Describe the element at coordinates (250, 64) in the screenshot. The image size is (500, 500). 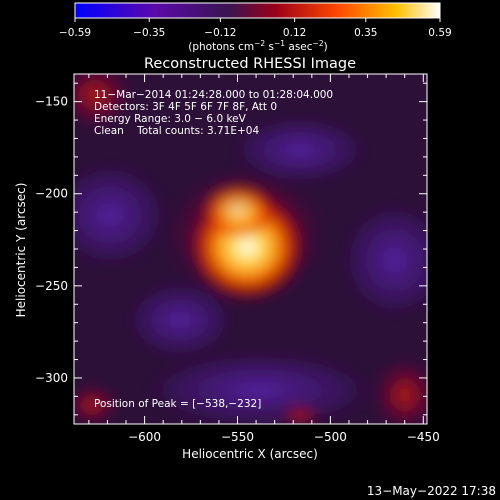
I see `chart-title: Reconstructed RHESSI Image` at that location.